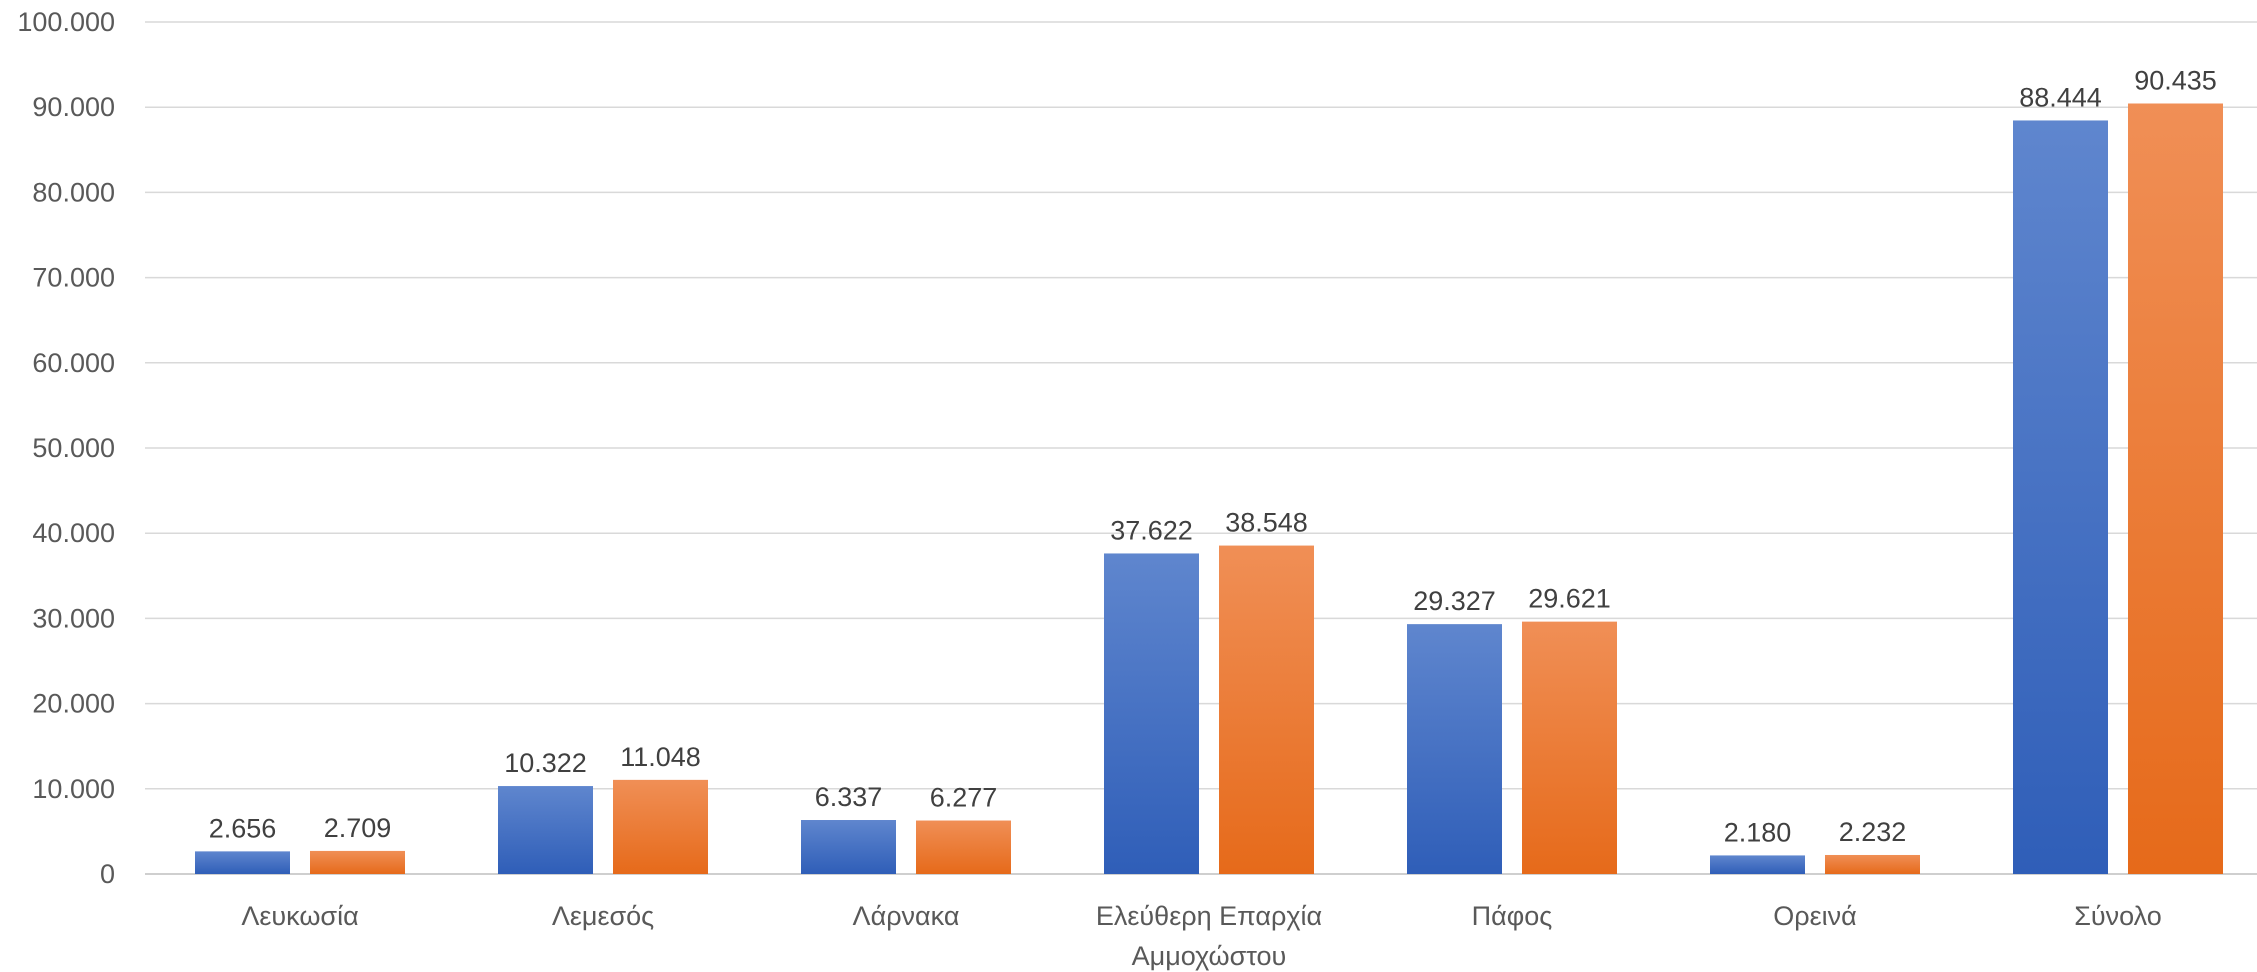  What do you see at coordinates (107, 874) in the screenshot?
I see `y-tick-label: 0` at bounding box center [107, 874].